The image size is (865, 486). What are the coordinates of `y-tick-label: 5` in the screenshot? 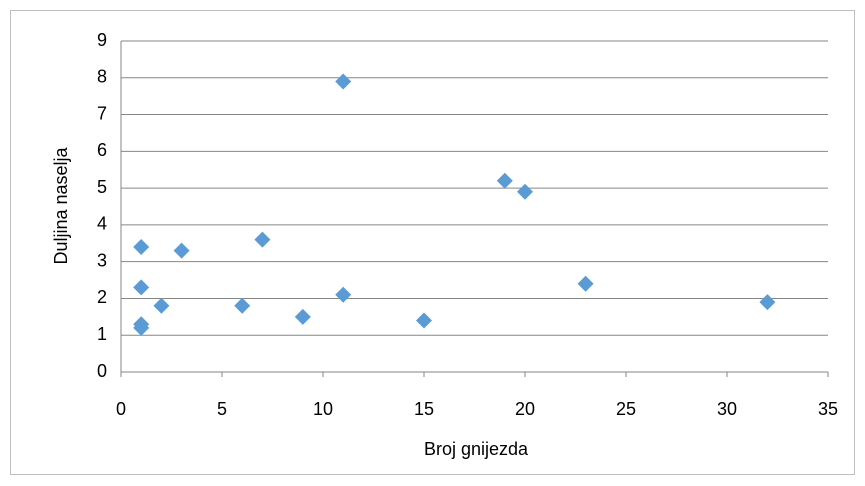 It's located at (102, 187).